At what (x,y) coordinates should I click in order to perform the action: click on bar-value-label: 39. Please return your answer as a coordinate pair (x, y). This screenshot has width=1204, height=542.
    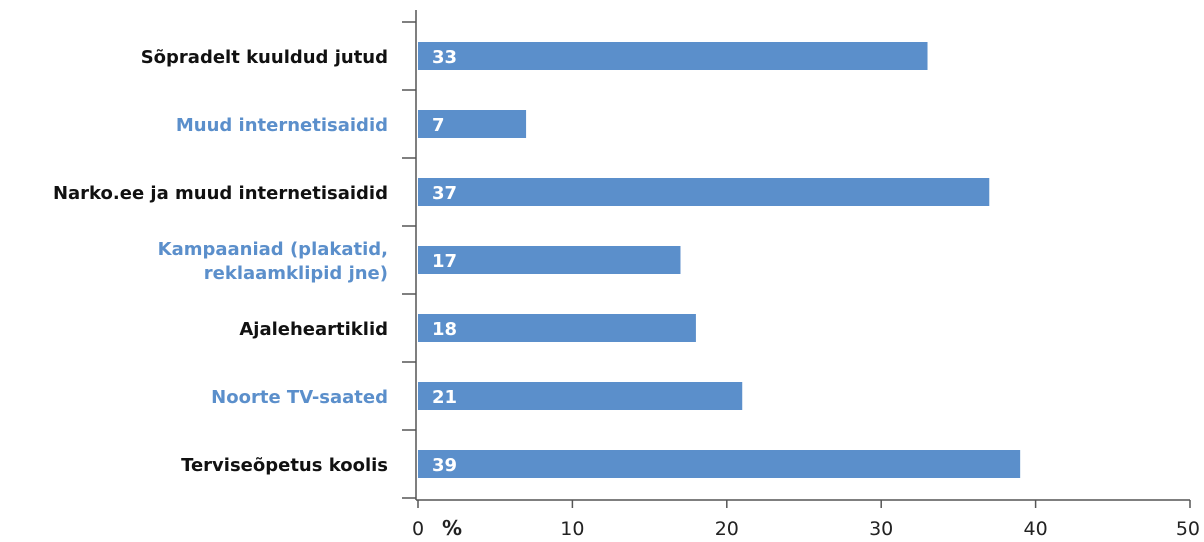
    Looking at the image, I should click on (444, 465).